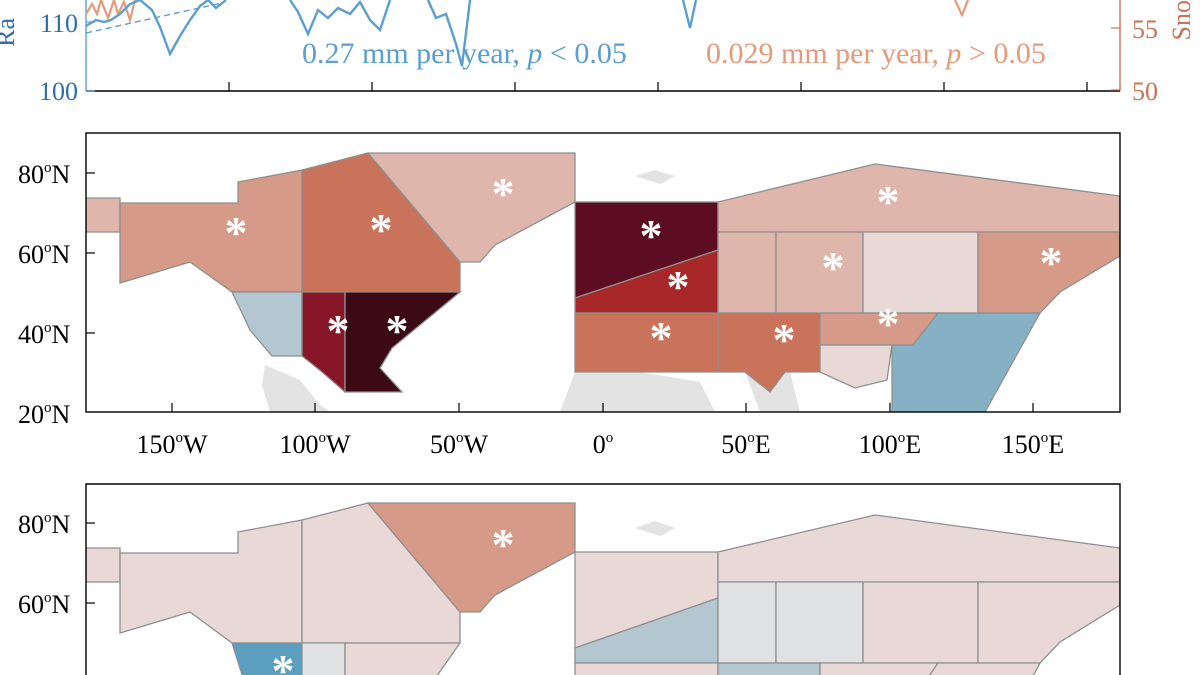 The image size is (1200, 675). I want to click on bottom-lat-labels: 80oN 60oN, so click(44, 564).